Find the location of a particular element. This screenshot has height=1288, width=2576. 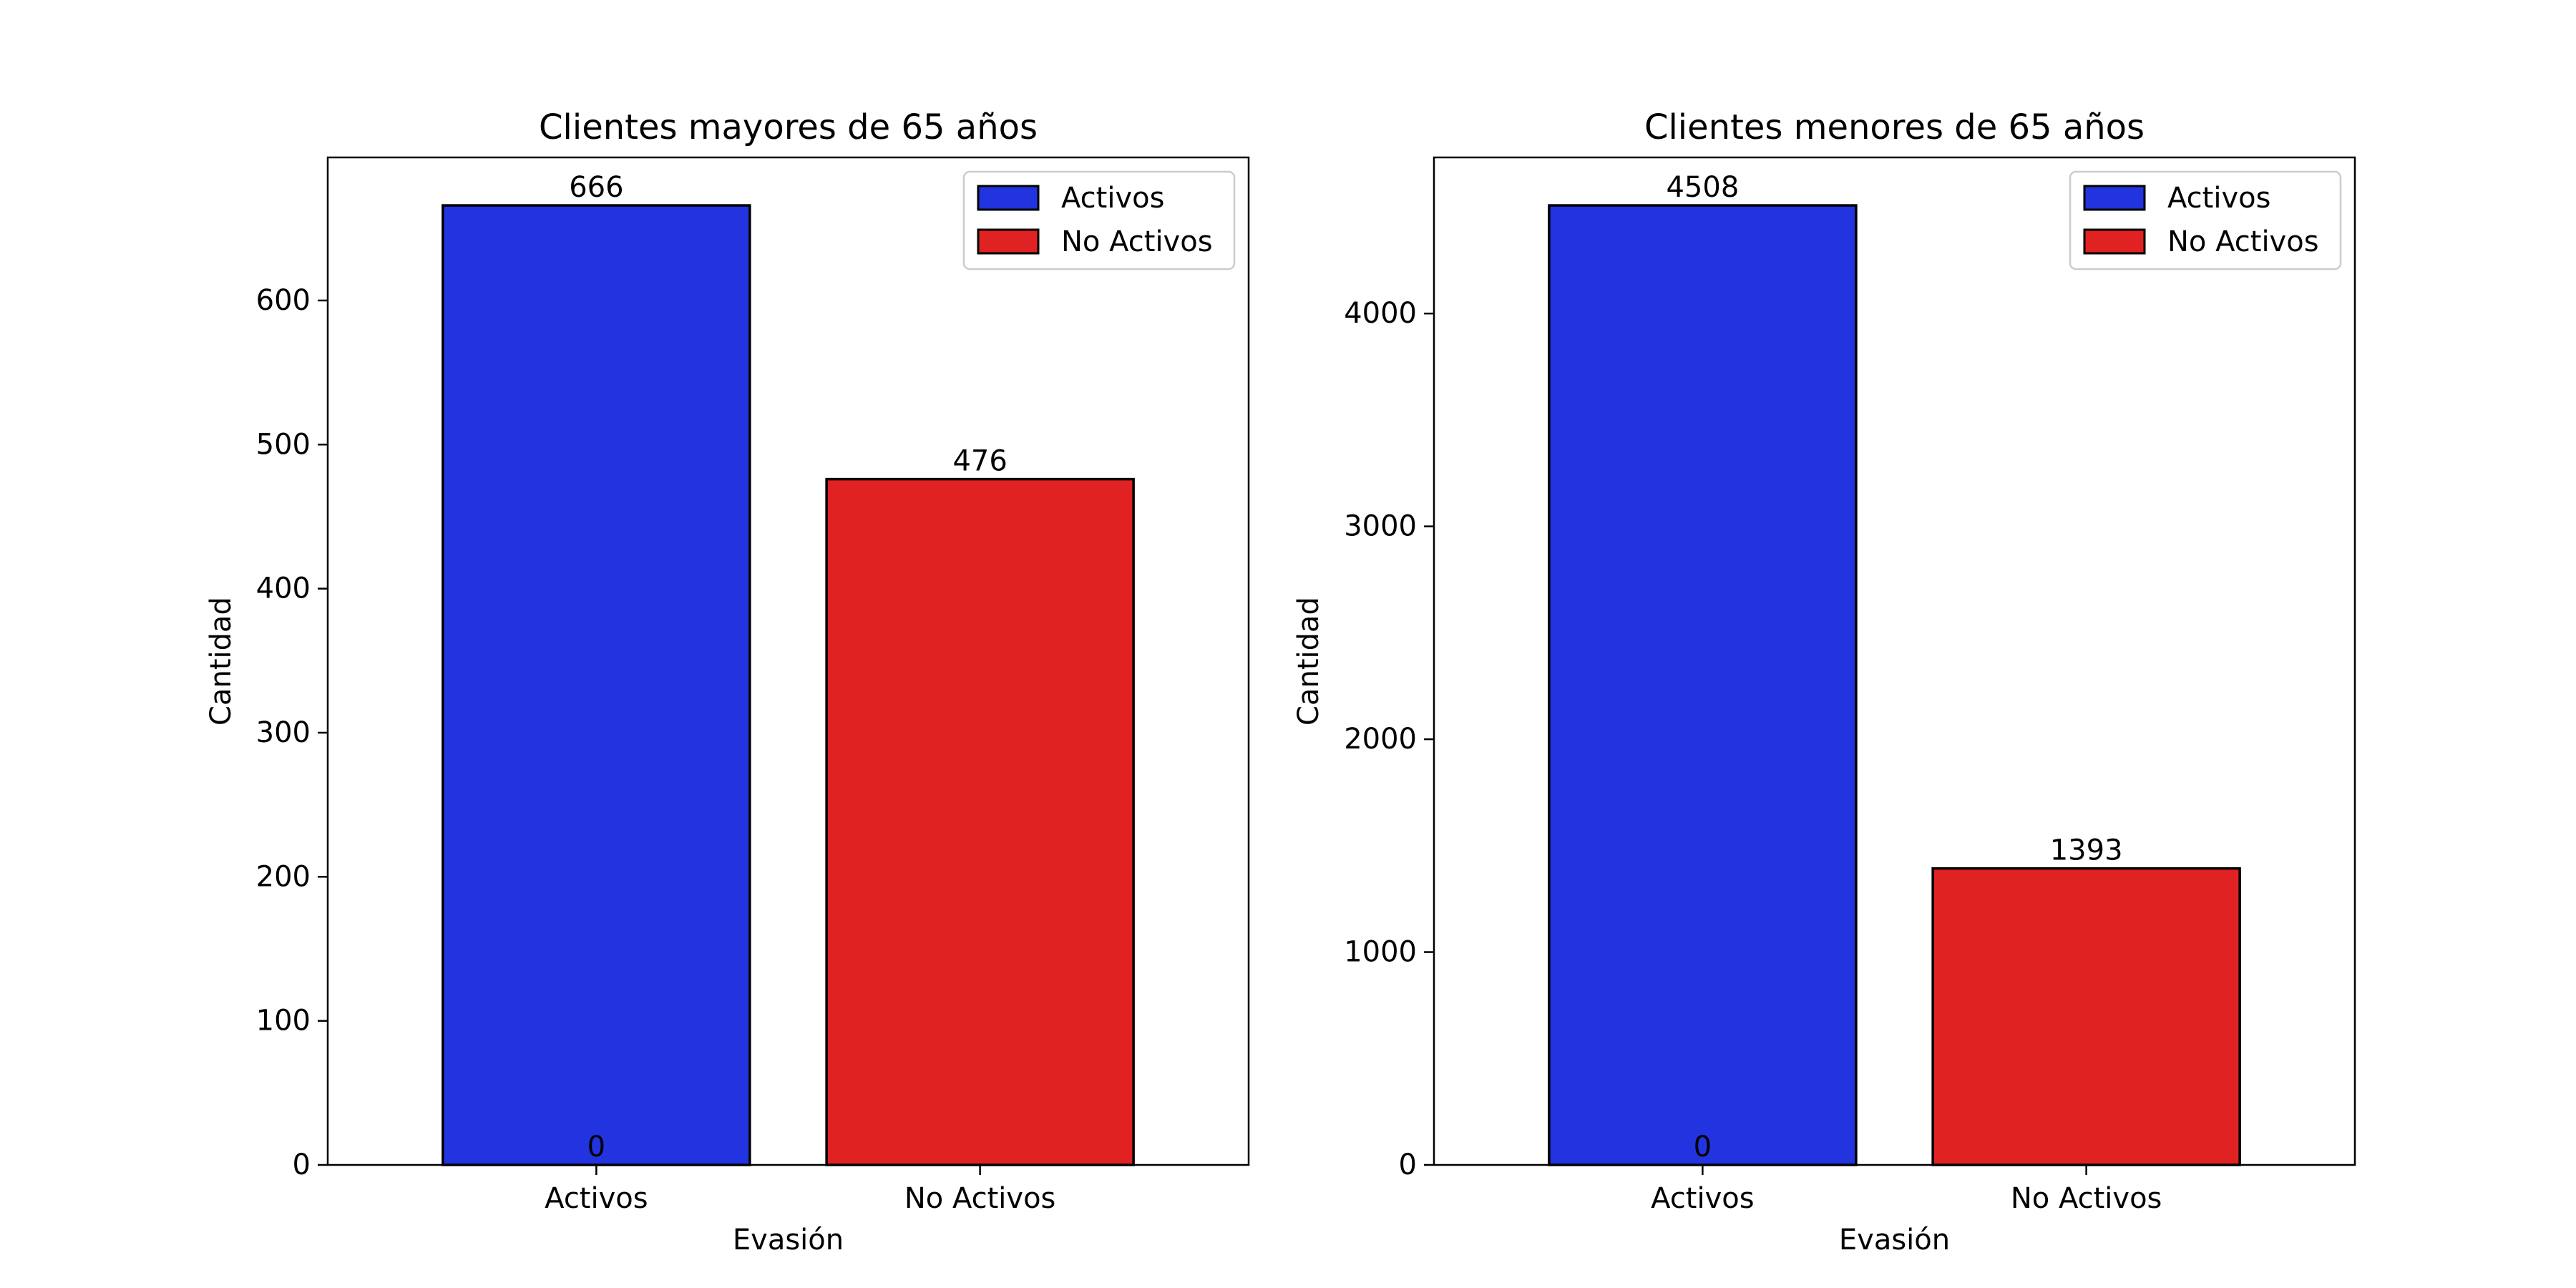

chart-title: Clientes mayores de 65 años is located at coordinates (788, 127).